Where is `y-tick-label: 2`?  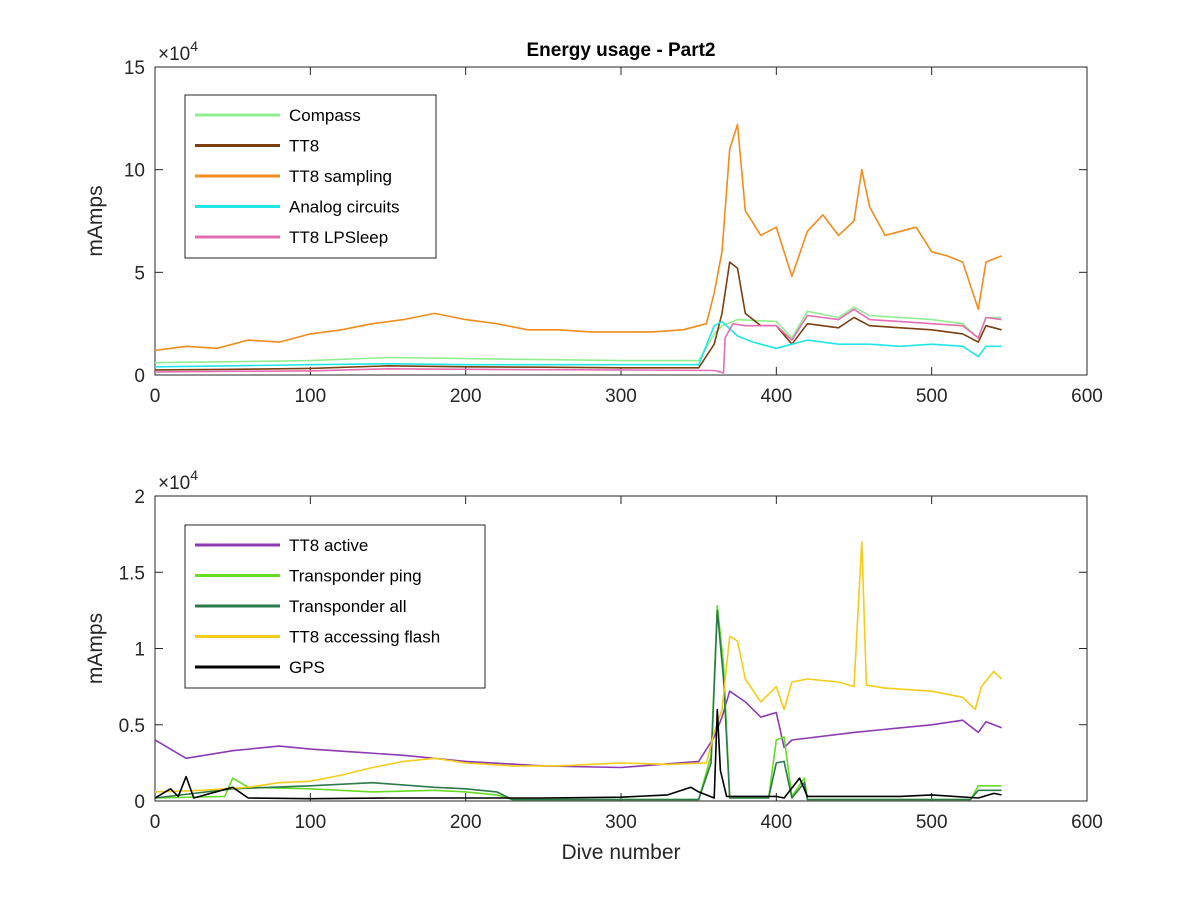 y-tick-label: 2 is located at coordinates (139, 497).